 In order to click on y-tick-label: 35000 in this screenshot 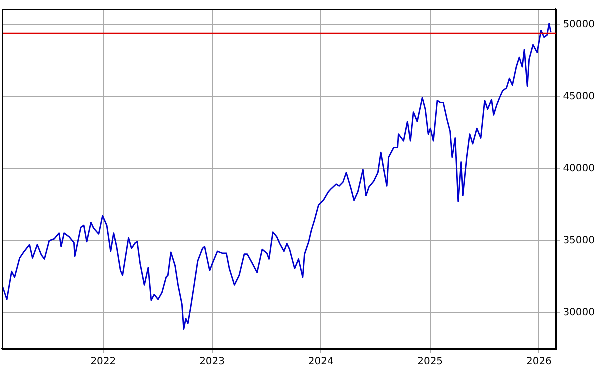, I will do `click(579, 241)`.